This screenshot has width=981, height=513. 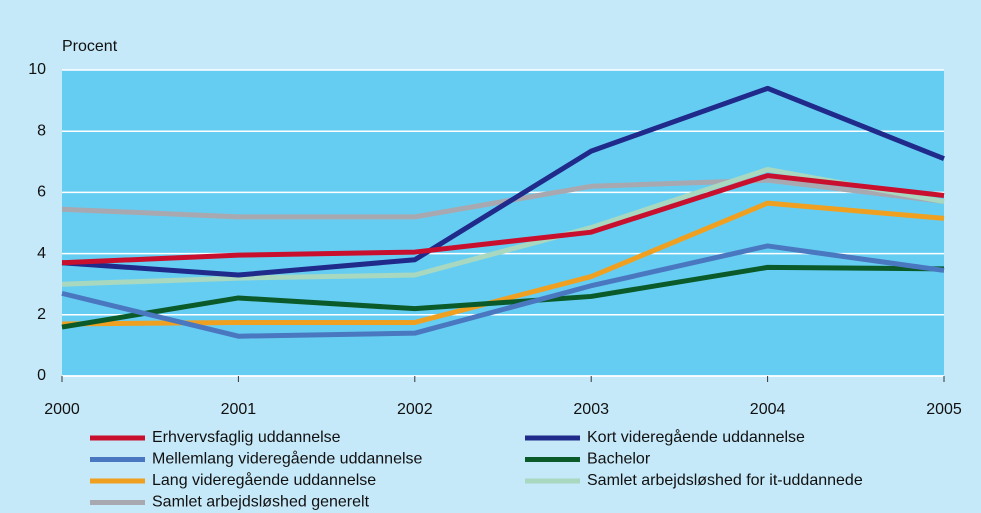 What do you see at coordinates (287, 459) in the screenshot?
I see `legend-label: Mellemlang videregående uddannelse` at bounding box center [287, 459].